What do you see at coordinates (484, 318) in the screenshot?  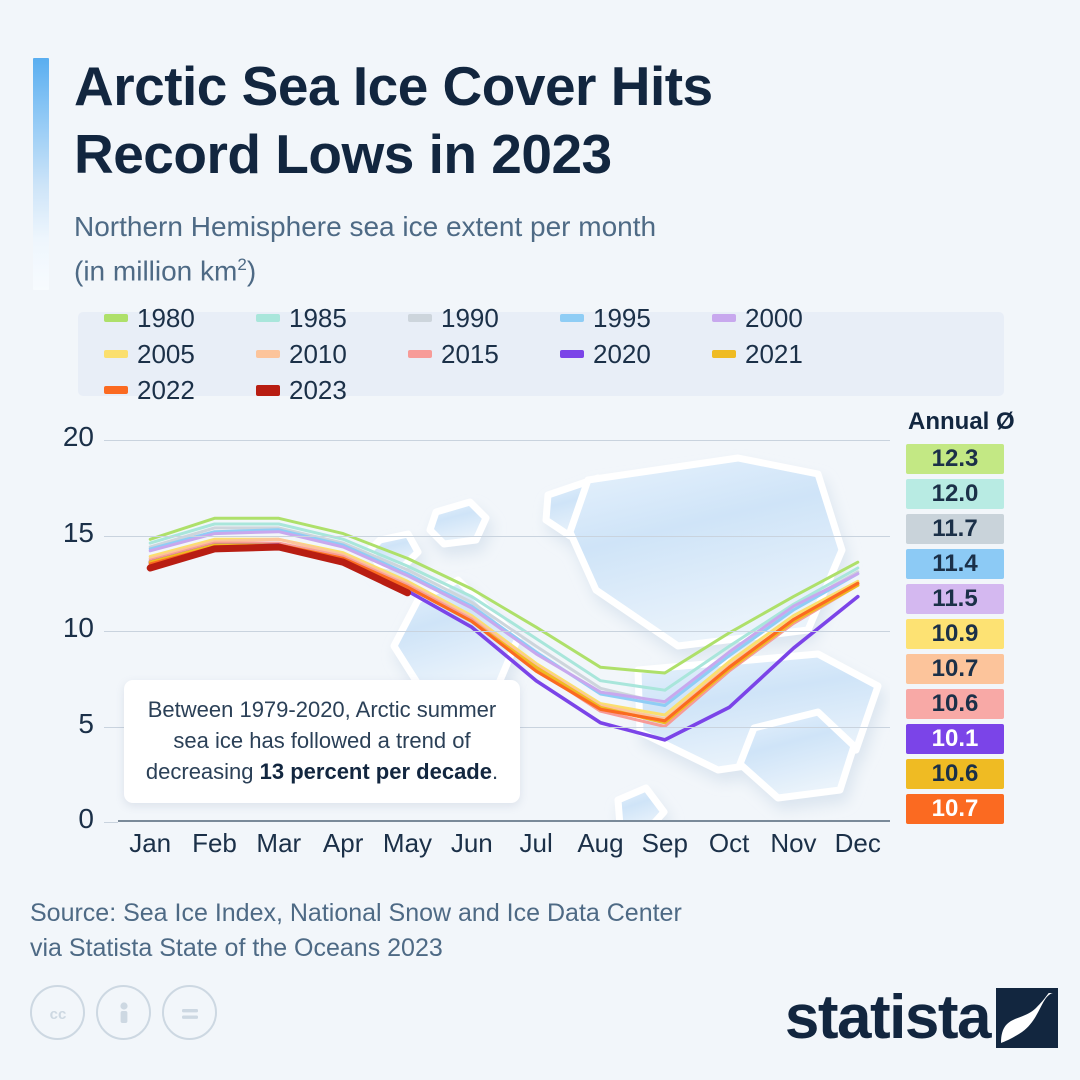 I see `legend-item-1990: 1990` at bounding box center [484, 318].